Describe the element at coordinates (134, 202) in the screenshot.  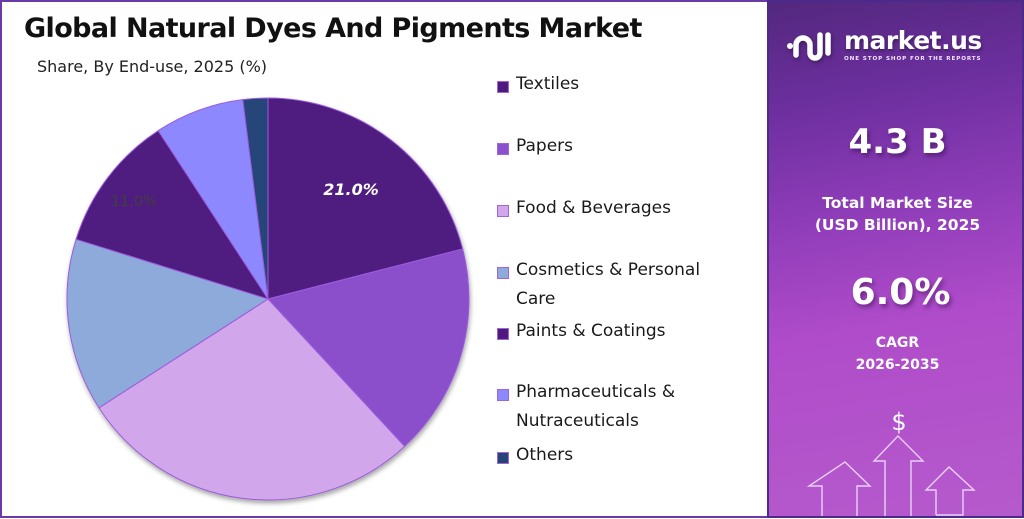
I see `data-label-paints-coatings: 11.0%` at that location.